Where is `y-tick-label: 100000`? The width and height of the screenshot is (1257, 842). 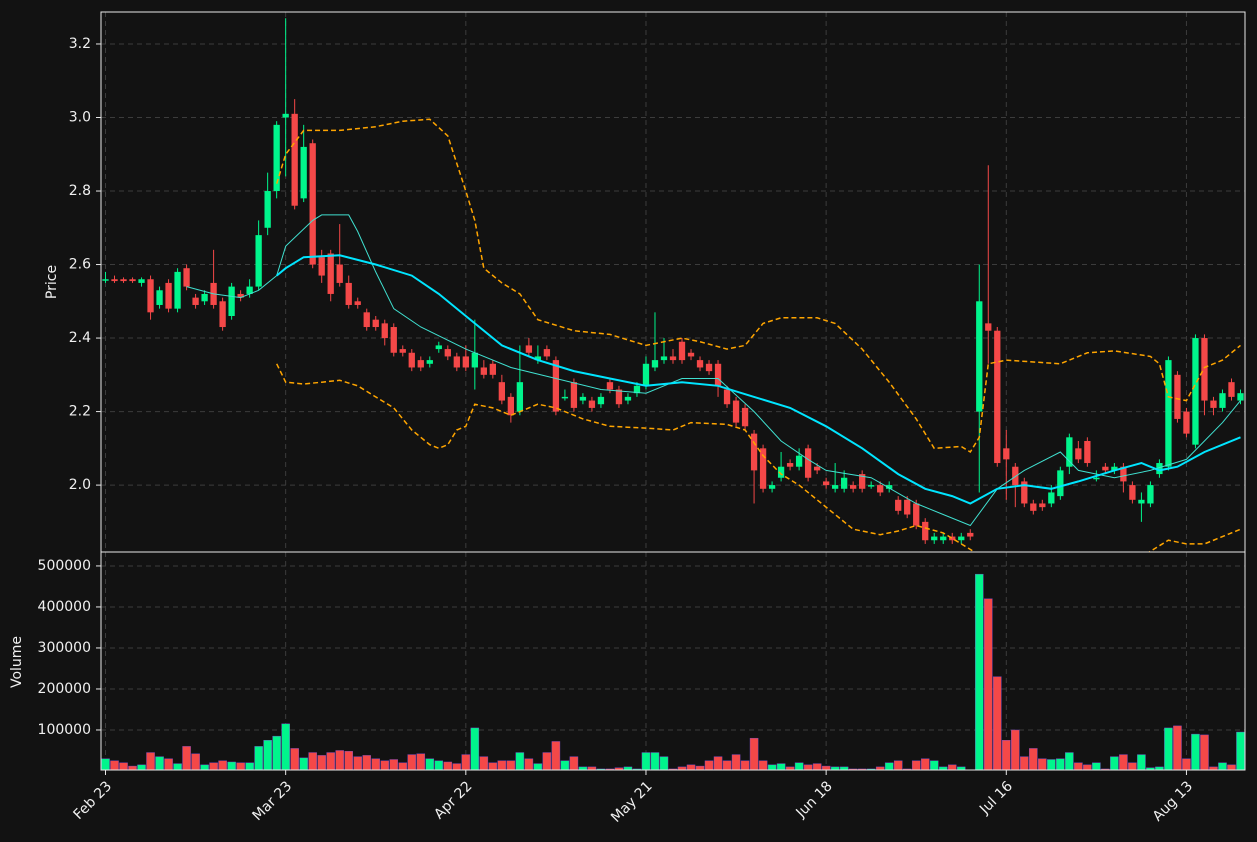 y-tick-label: 100000 is located at coordinates (64, 730).